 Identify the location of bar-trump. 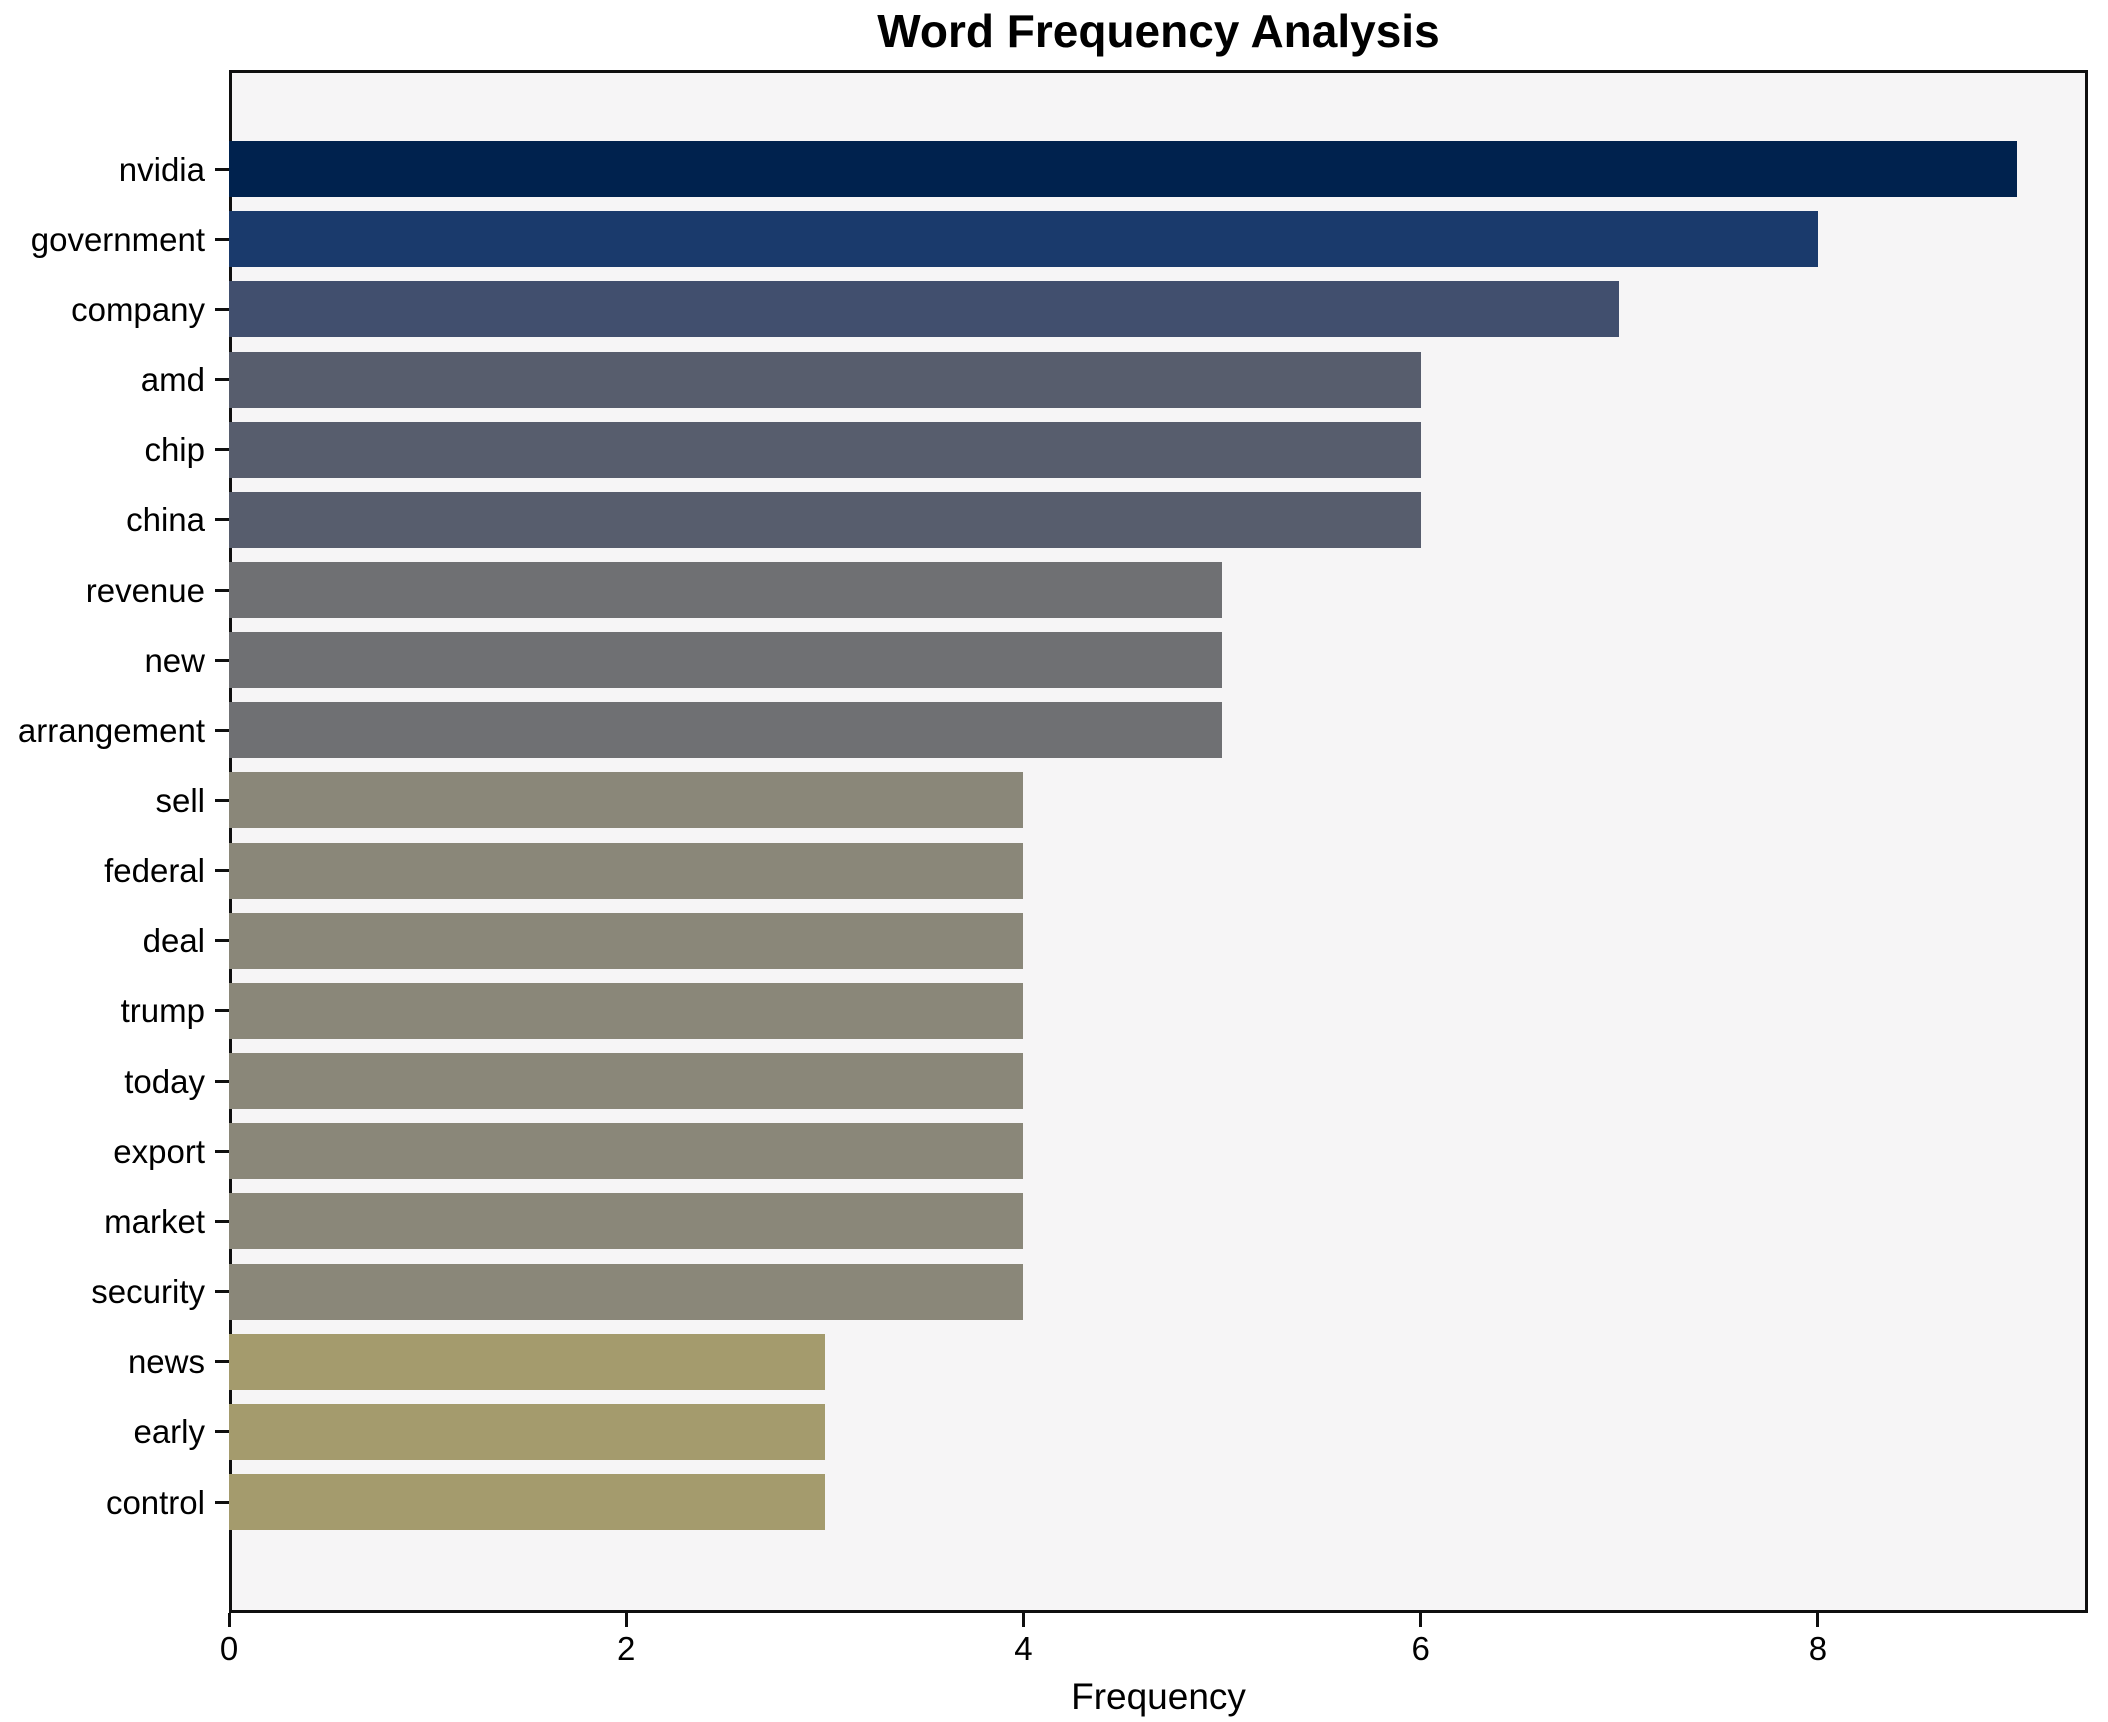
(626, 1010).